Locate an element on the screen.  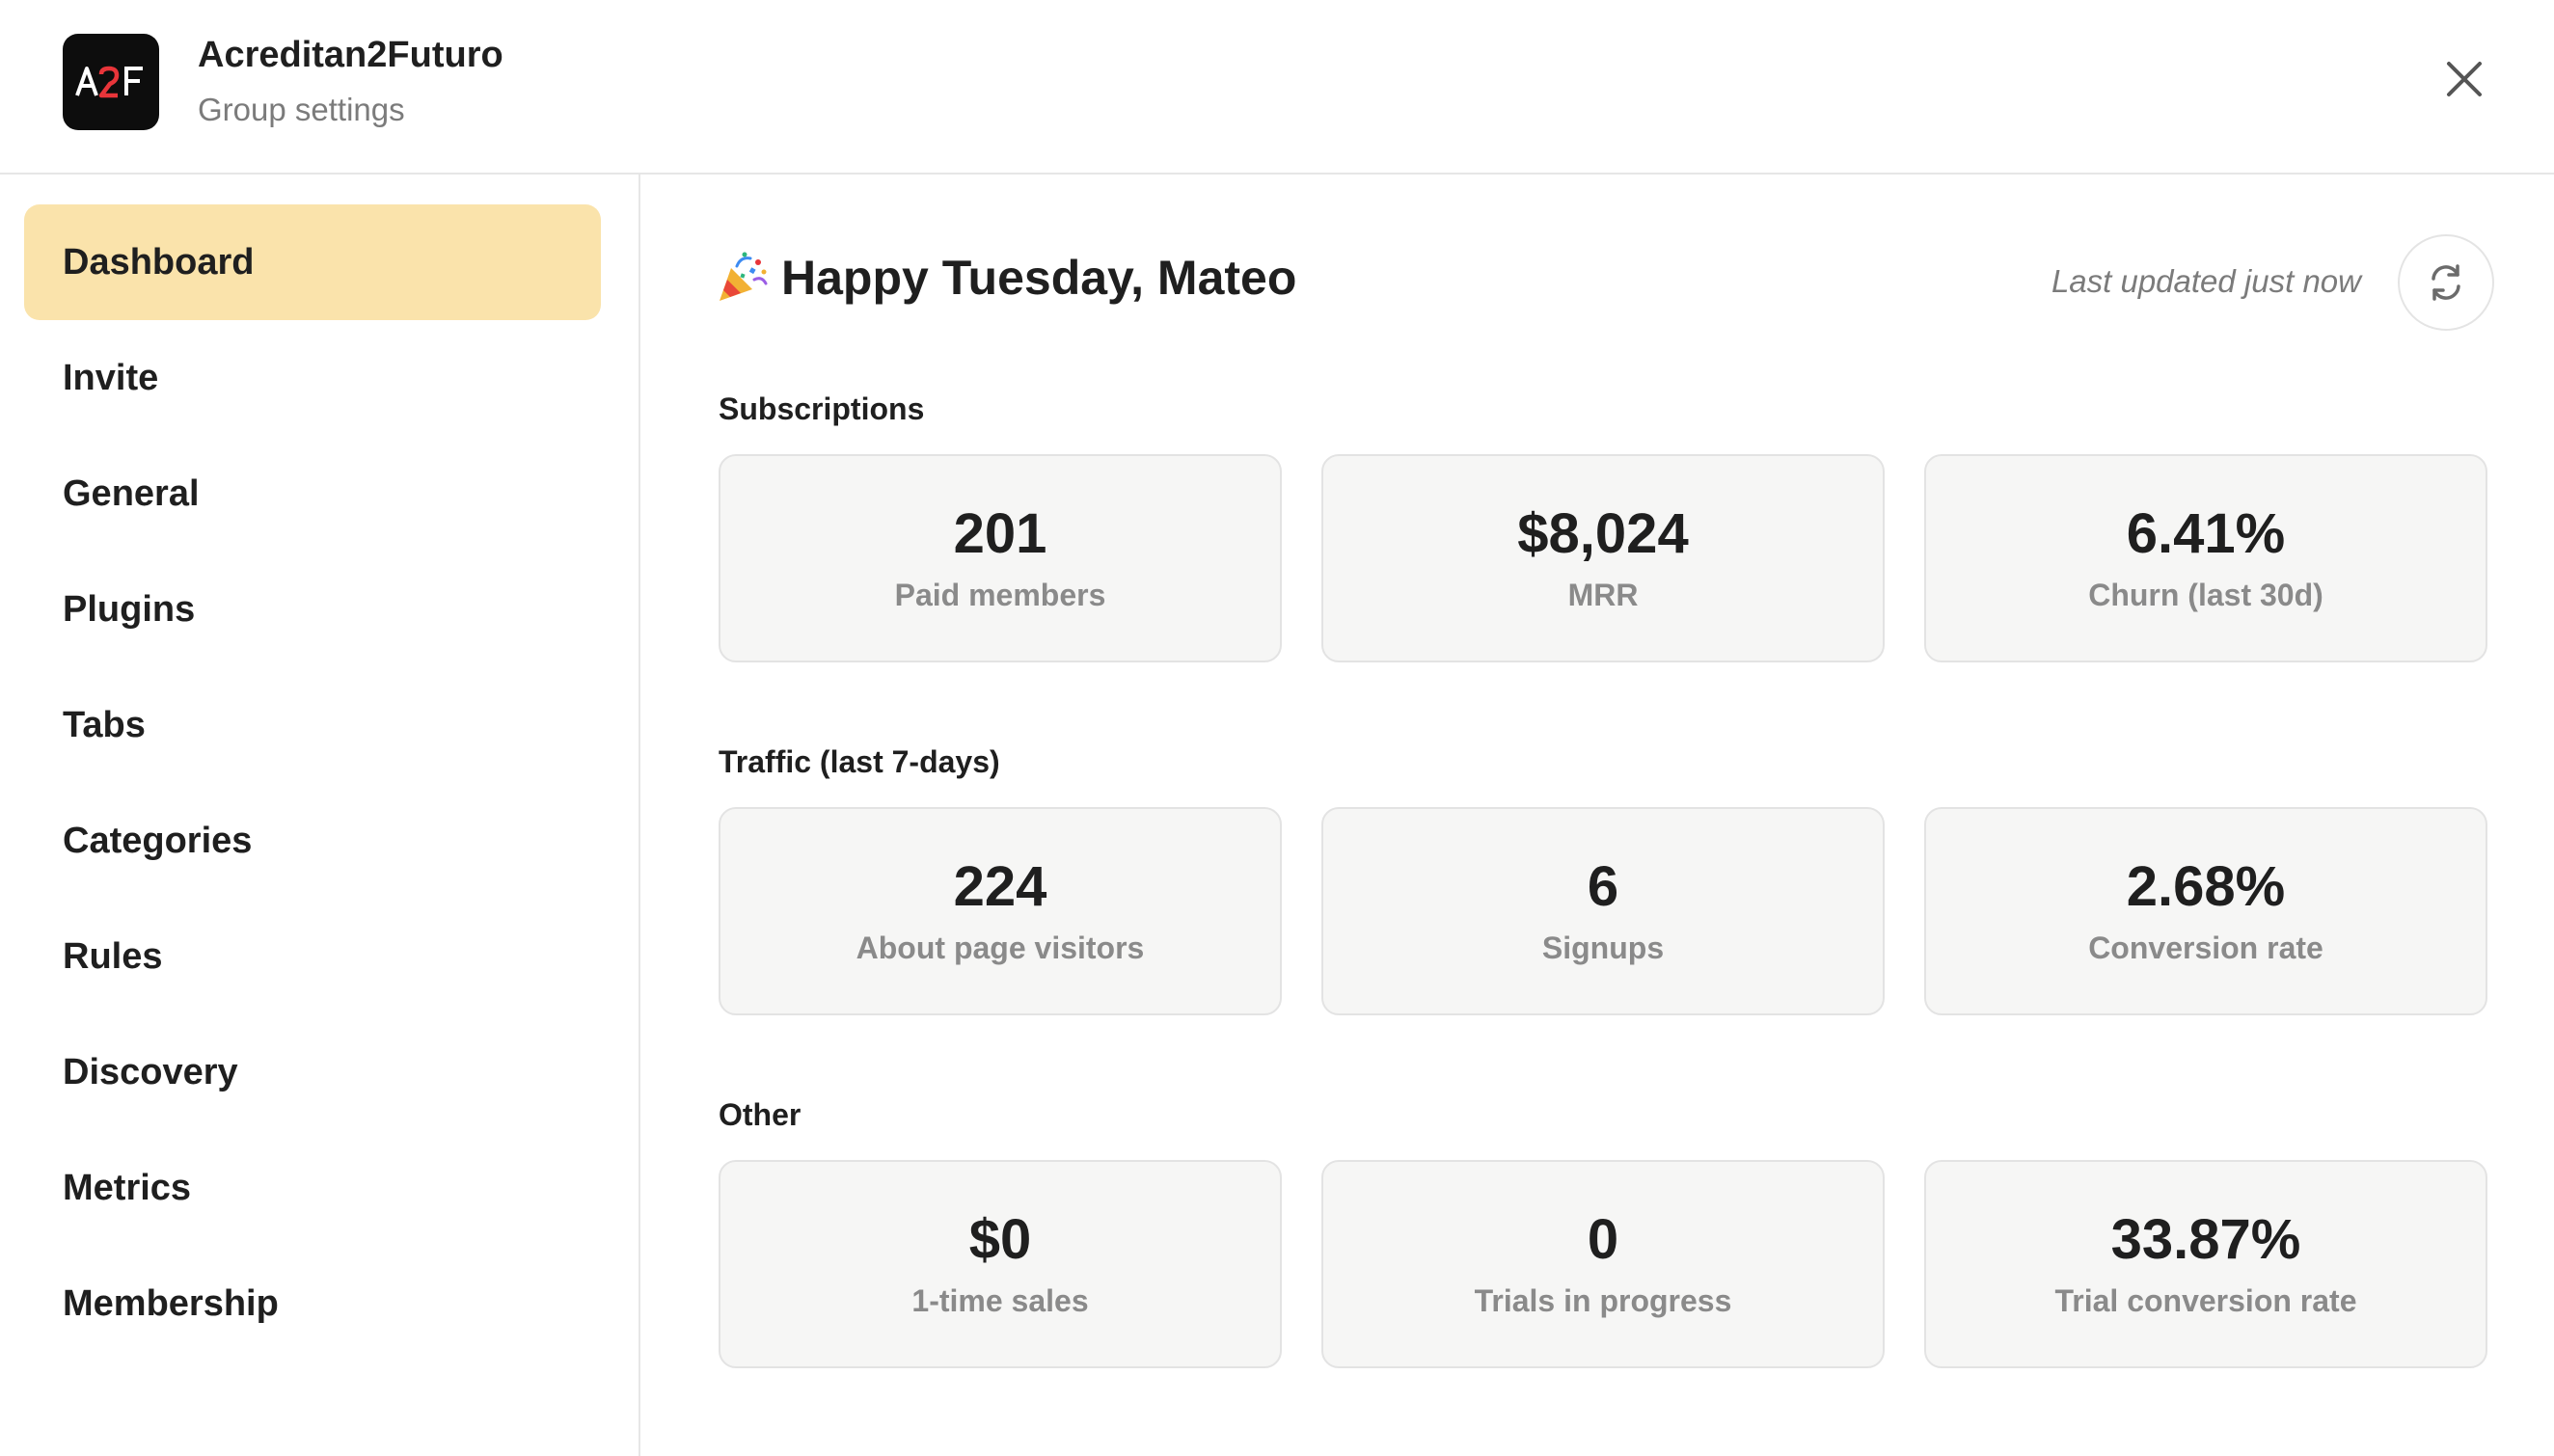
sidebar-item-tabs: Tabs is located at coordinates (312, 725).